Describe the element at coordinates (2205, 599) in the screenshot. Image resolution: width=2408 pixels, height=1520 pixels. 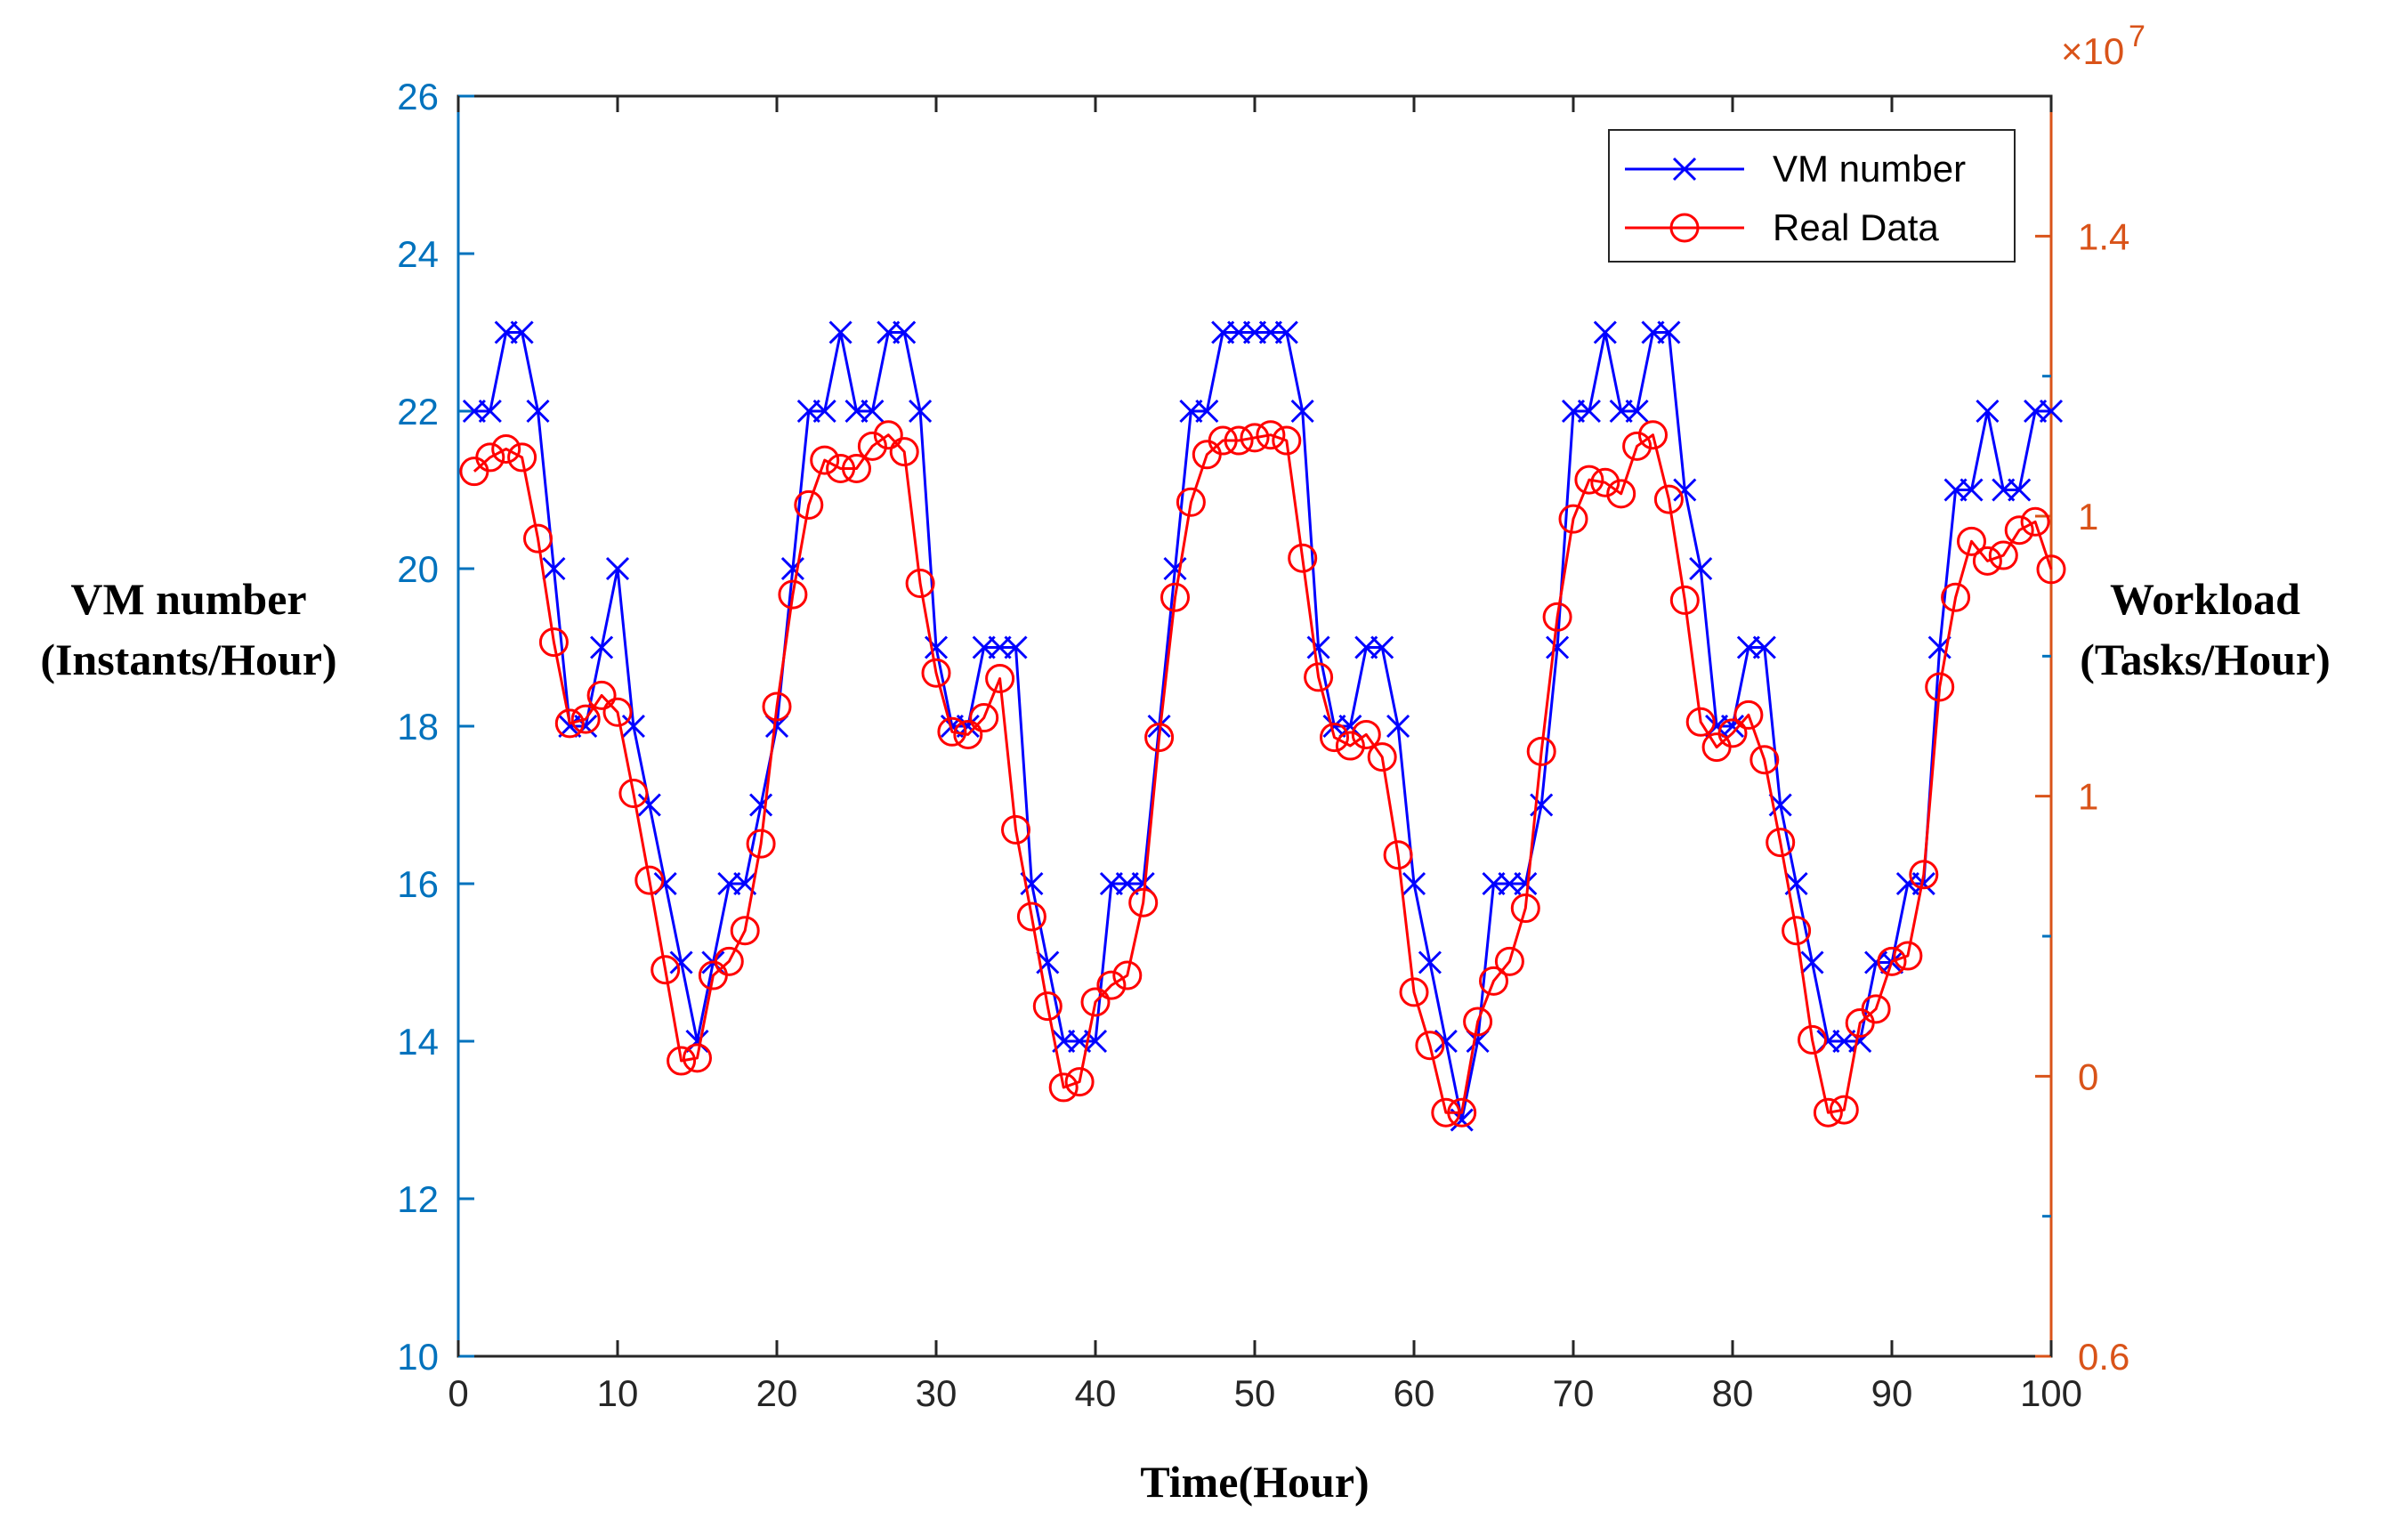
I see `right-axis-title-line1: Workload` at that location.